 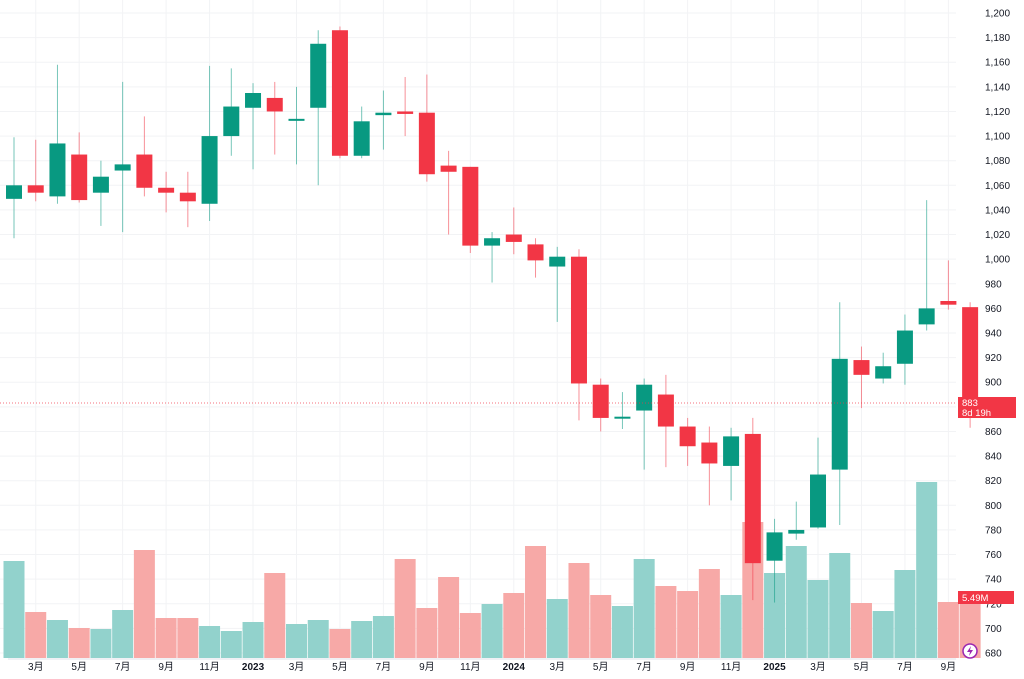 I want to click on price-tick-label: 700, so click(x=993, y=629).